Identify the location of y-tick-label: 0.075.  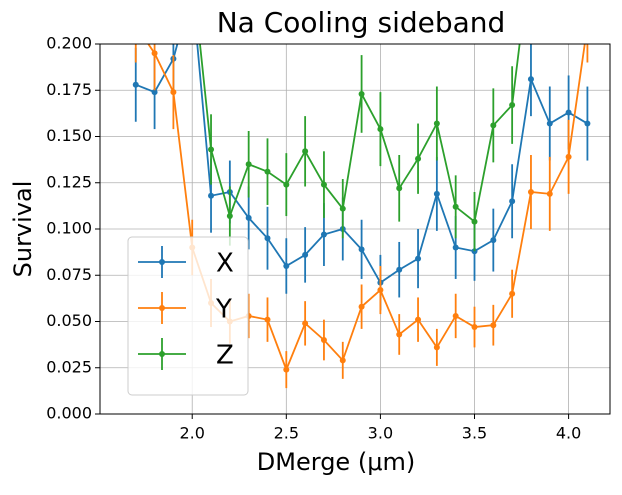
(69, 274).